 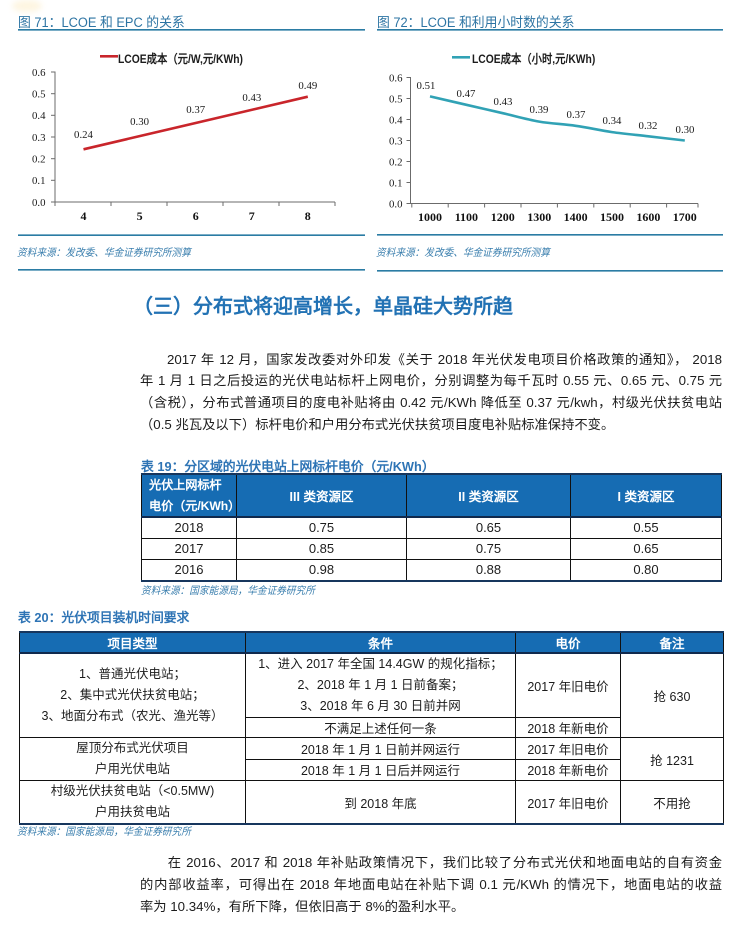 What do you see at coordinates (685, 217) in the screenshot?
I see `svg-text: 1700` at bounding box center [685, 217].